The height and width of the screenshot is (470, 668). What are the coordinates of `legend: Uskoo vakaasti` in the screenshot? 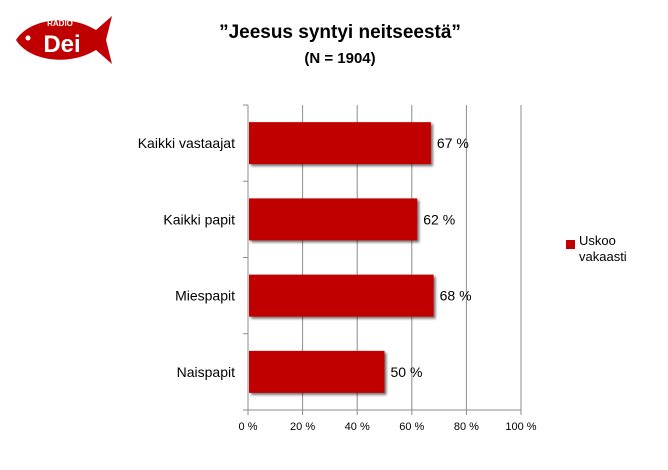 It's located at (607, 249).